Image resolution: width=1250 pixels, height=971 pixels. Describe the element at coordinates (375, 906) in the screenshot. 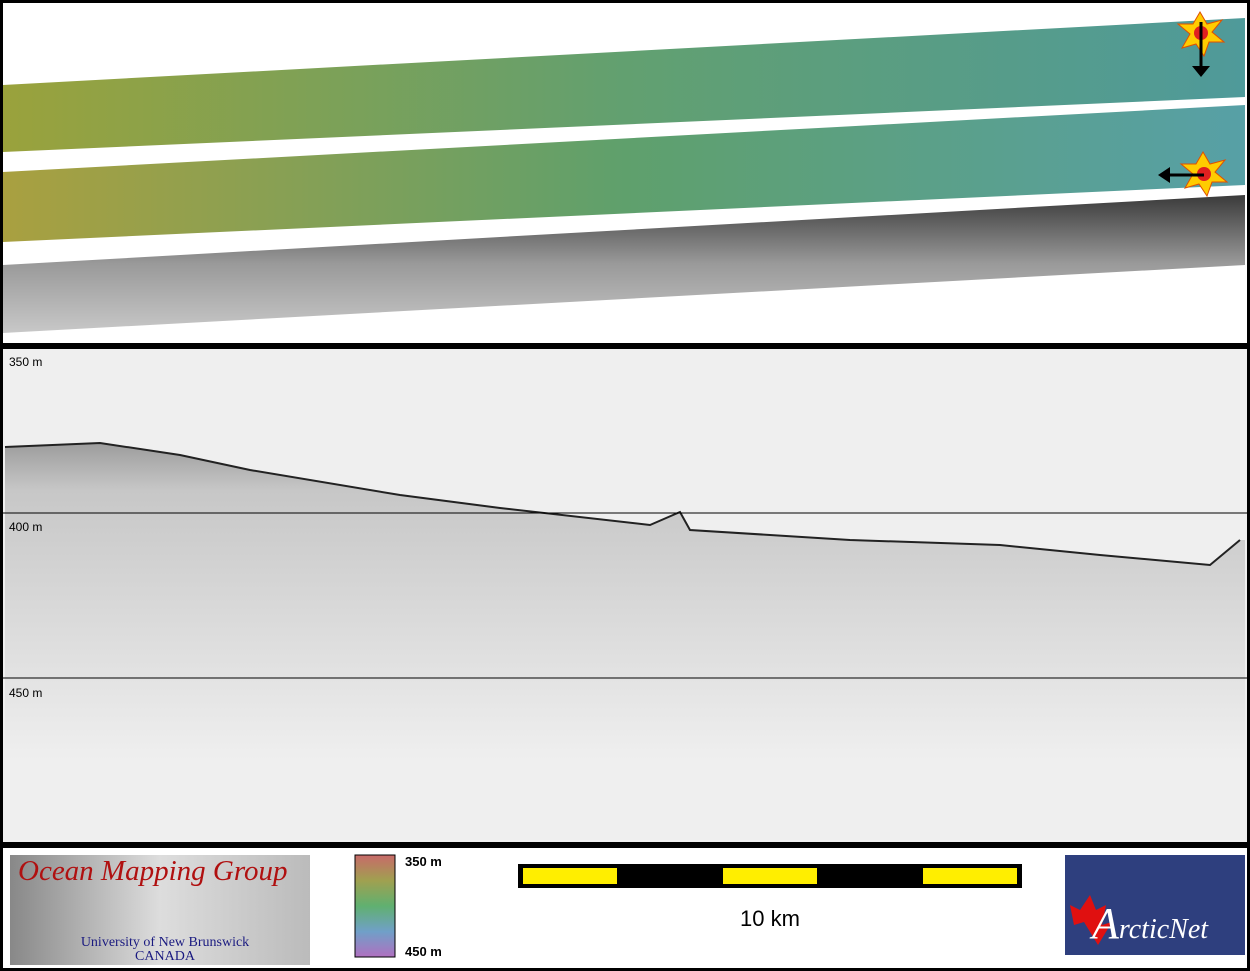

I see `color-scale` at that location.